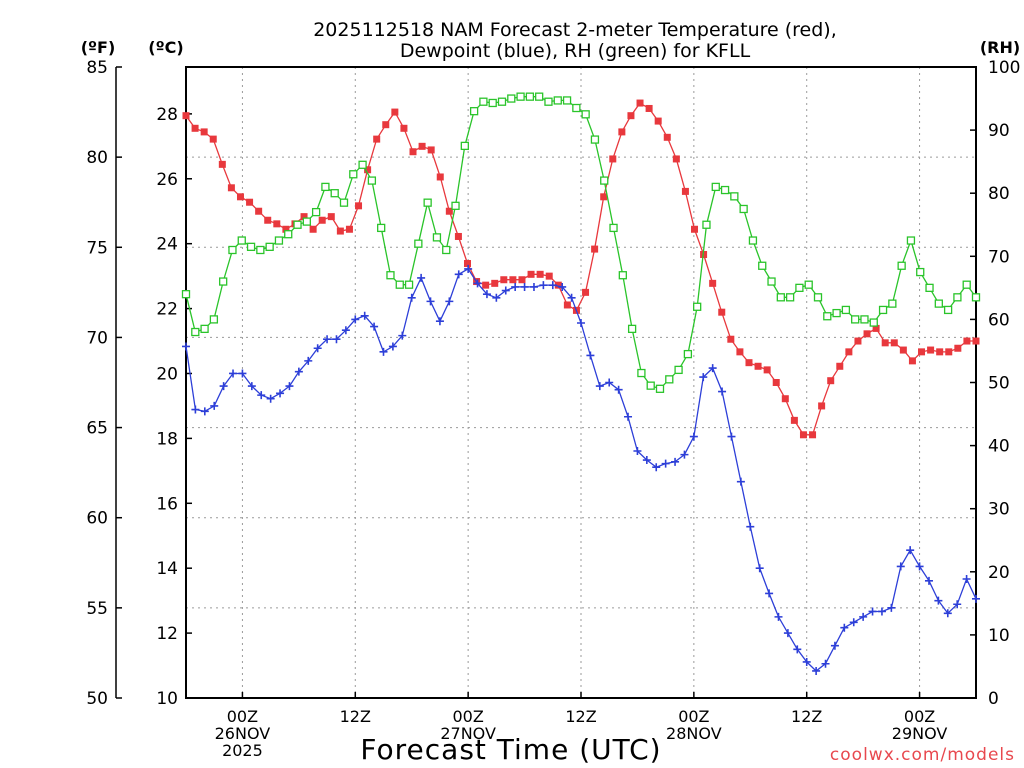 The image size is (1024, 768). What do you see at coordinates (97, 429) in the screenshot?
I see `fahrenheit-tick-label: 65` at bounding box center [97, 429].